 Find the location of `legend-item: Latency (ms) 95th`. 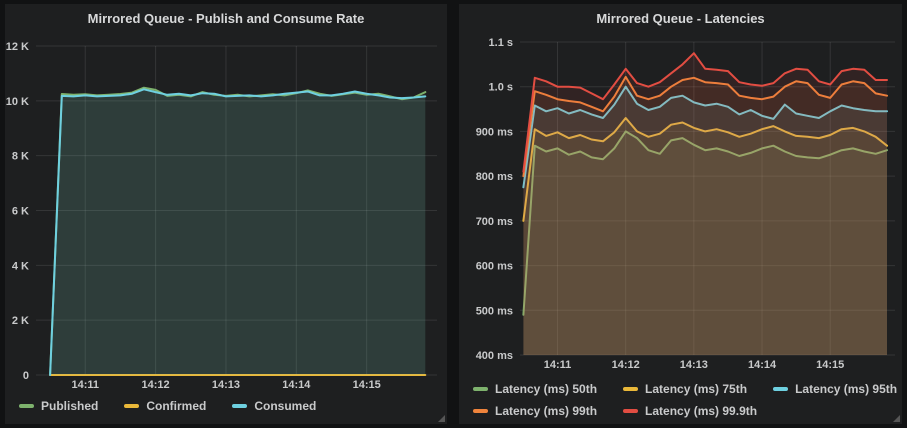

legend-item: Latency (ms) 95th is located at coordinates (835, 389).